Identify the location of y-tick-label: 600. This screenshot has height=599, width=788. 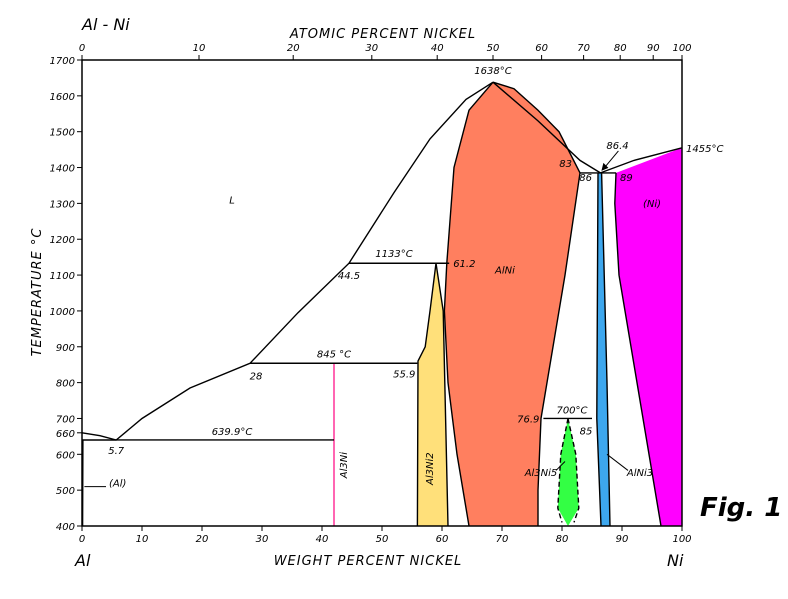
(65, 455).